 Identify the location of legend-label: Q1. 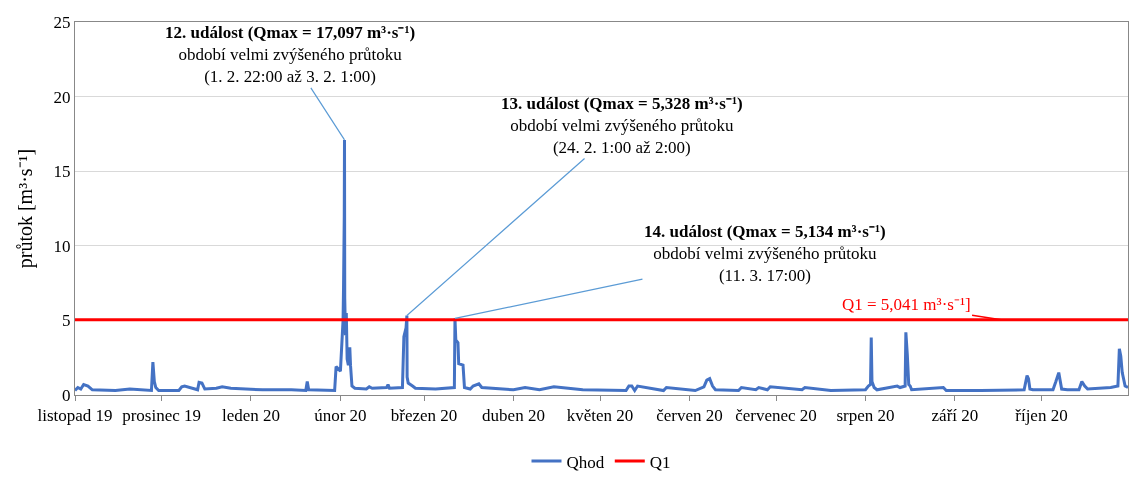
(660, 462).